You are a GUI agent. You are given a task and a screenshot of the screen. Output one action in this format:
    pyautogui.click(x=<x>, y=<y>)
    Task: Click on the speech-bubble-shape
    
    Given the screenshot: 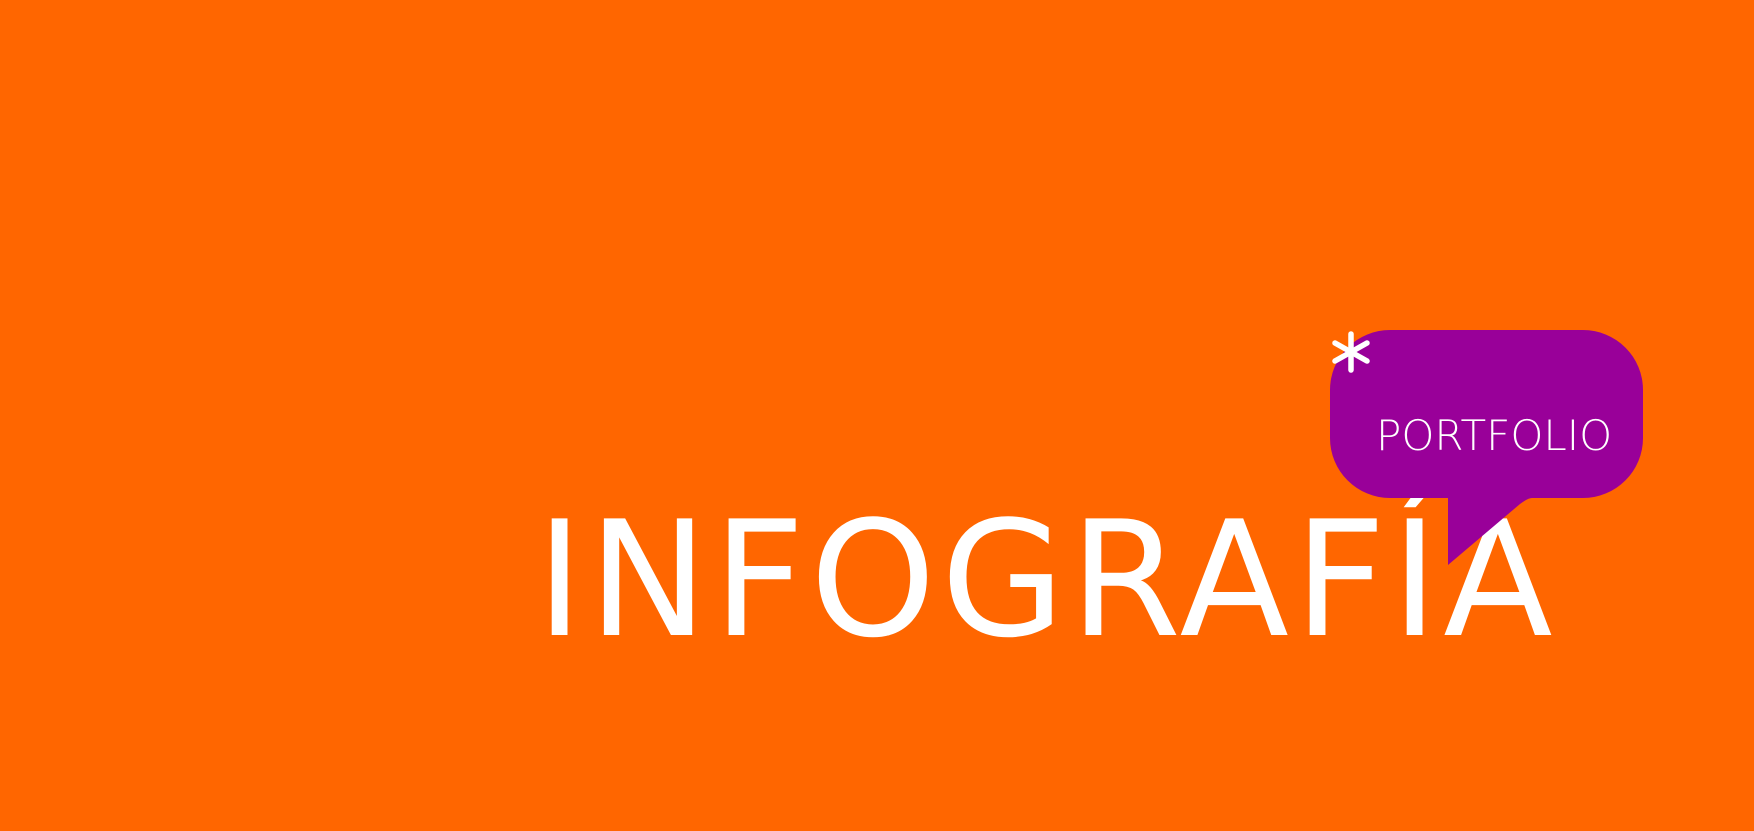 What is the action you would take?
    pyautogui.click(x=1486, y=447)
    